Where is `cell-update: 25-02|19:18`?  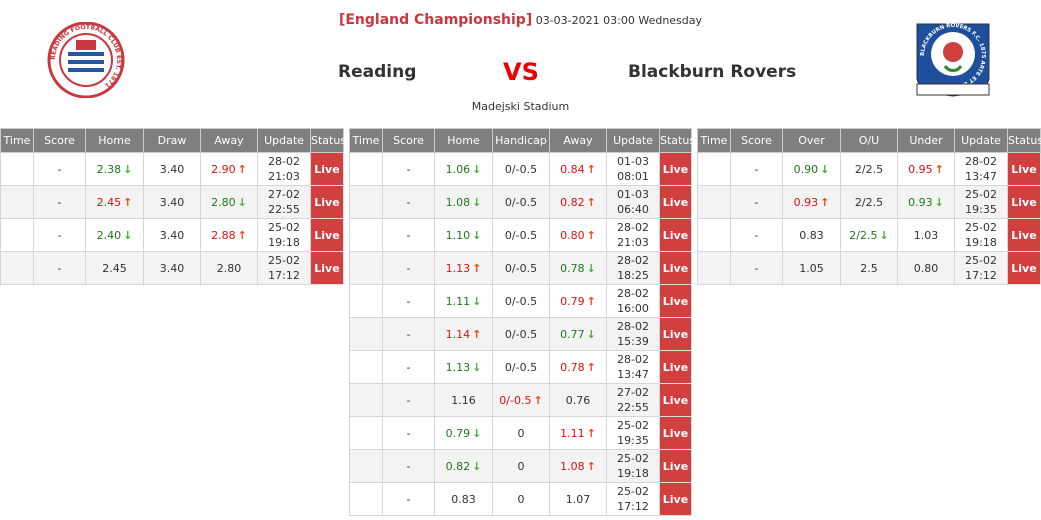
cell-update: 25-02|19:18 is located at coordinates (633, 466).